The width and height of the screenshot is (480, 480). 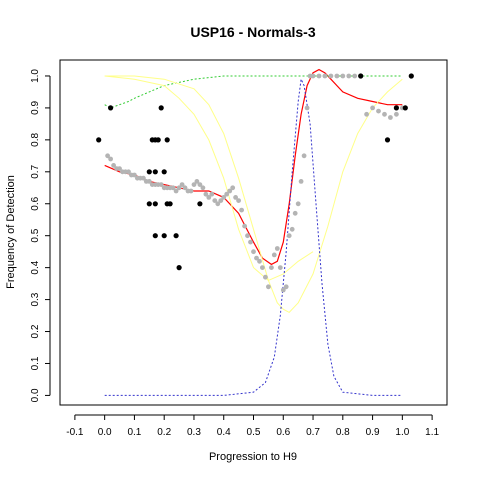 I want to click on y-tick-label: 0.7, so click(x=35, y=171).